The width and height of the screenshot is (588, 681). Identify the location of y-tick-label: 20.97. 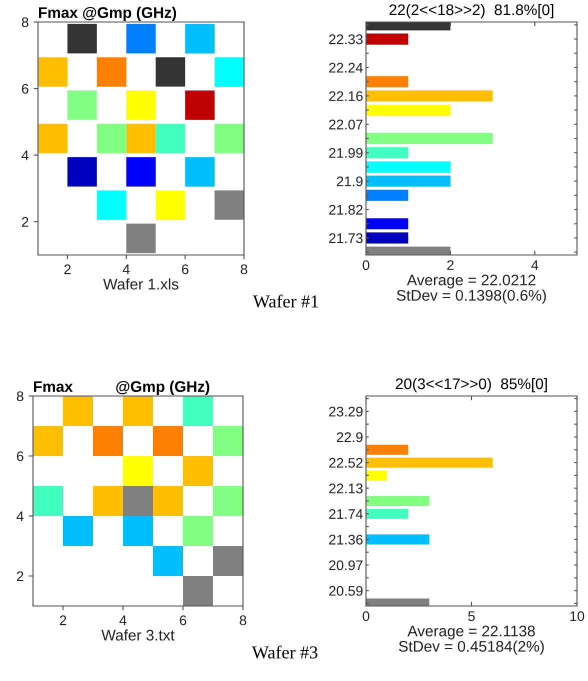
(346, 565).